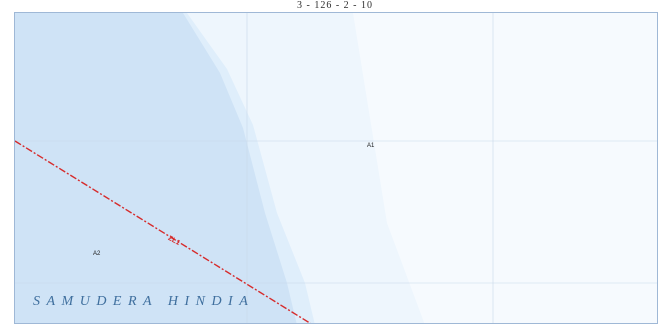 The width and height of the screenshot is (670, 328). Describe the element at coordinates (97, 254) in the screenshot. I see `area-label-a2: A2` at that location.